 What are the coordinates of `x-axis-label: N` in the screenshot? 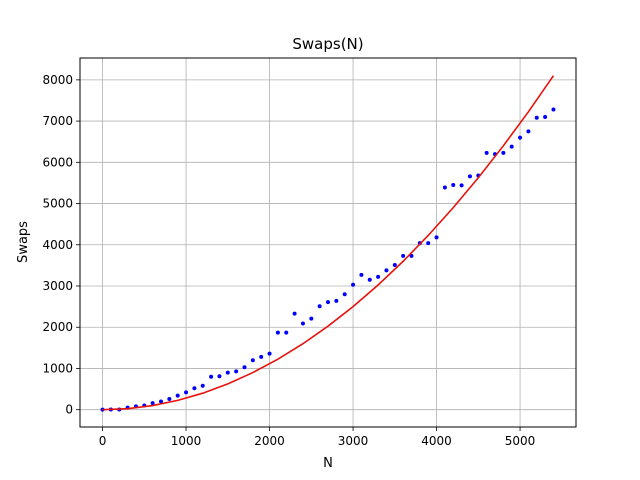 It's located at (328, 463).